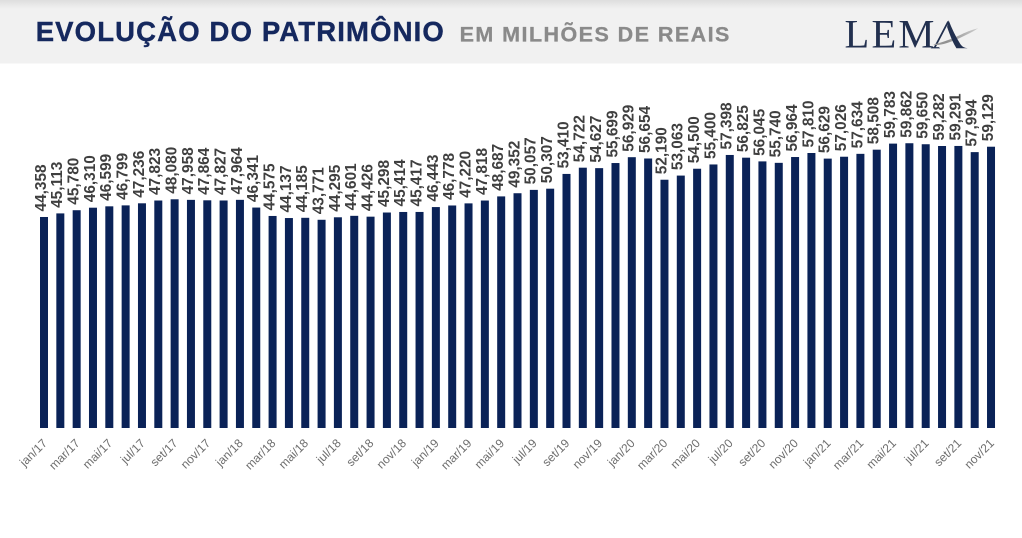  I want to click on svg-text: 56,629, so click(825, 129).